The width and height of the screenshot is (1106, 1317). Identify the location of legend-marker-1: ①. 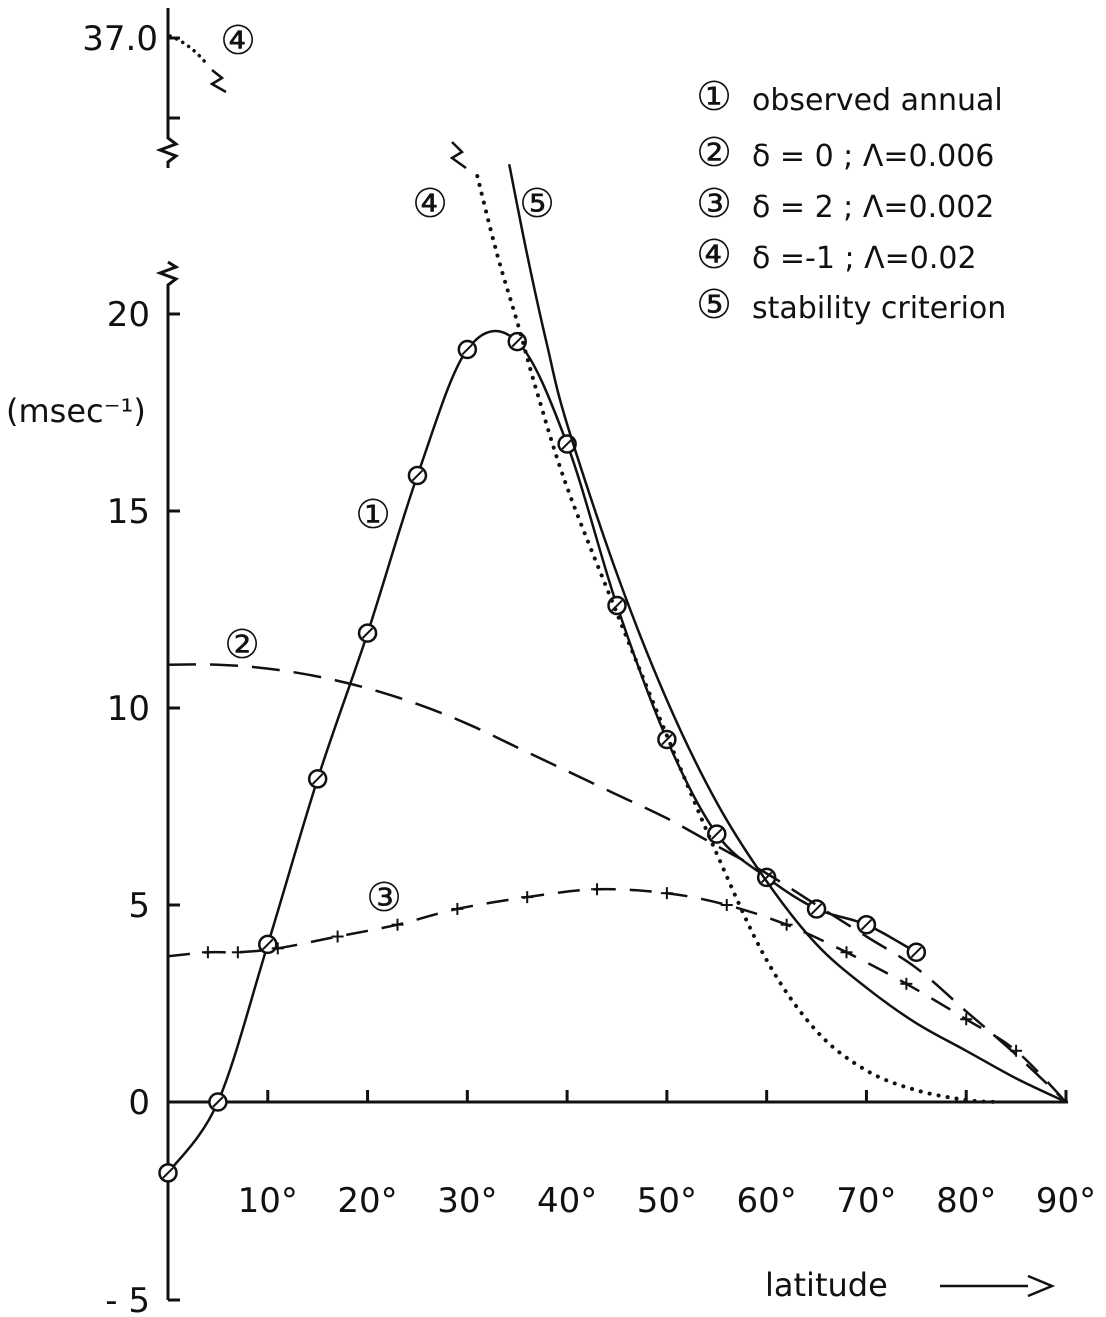
(714, 97).